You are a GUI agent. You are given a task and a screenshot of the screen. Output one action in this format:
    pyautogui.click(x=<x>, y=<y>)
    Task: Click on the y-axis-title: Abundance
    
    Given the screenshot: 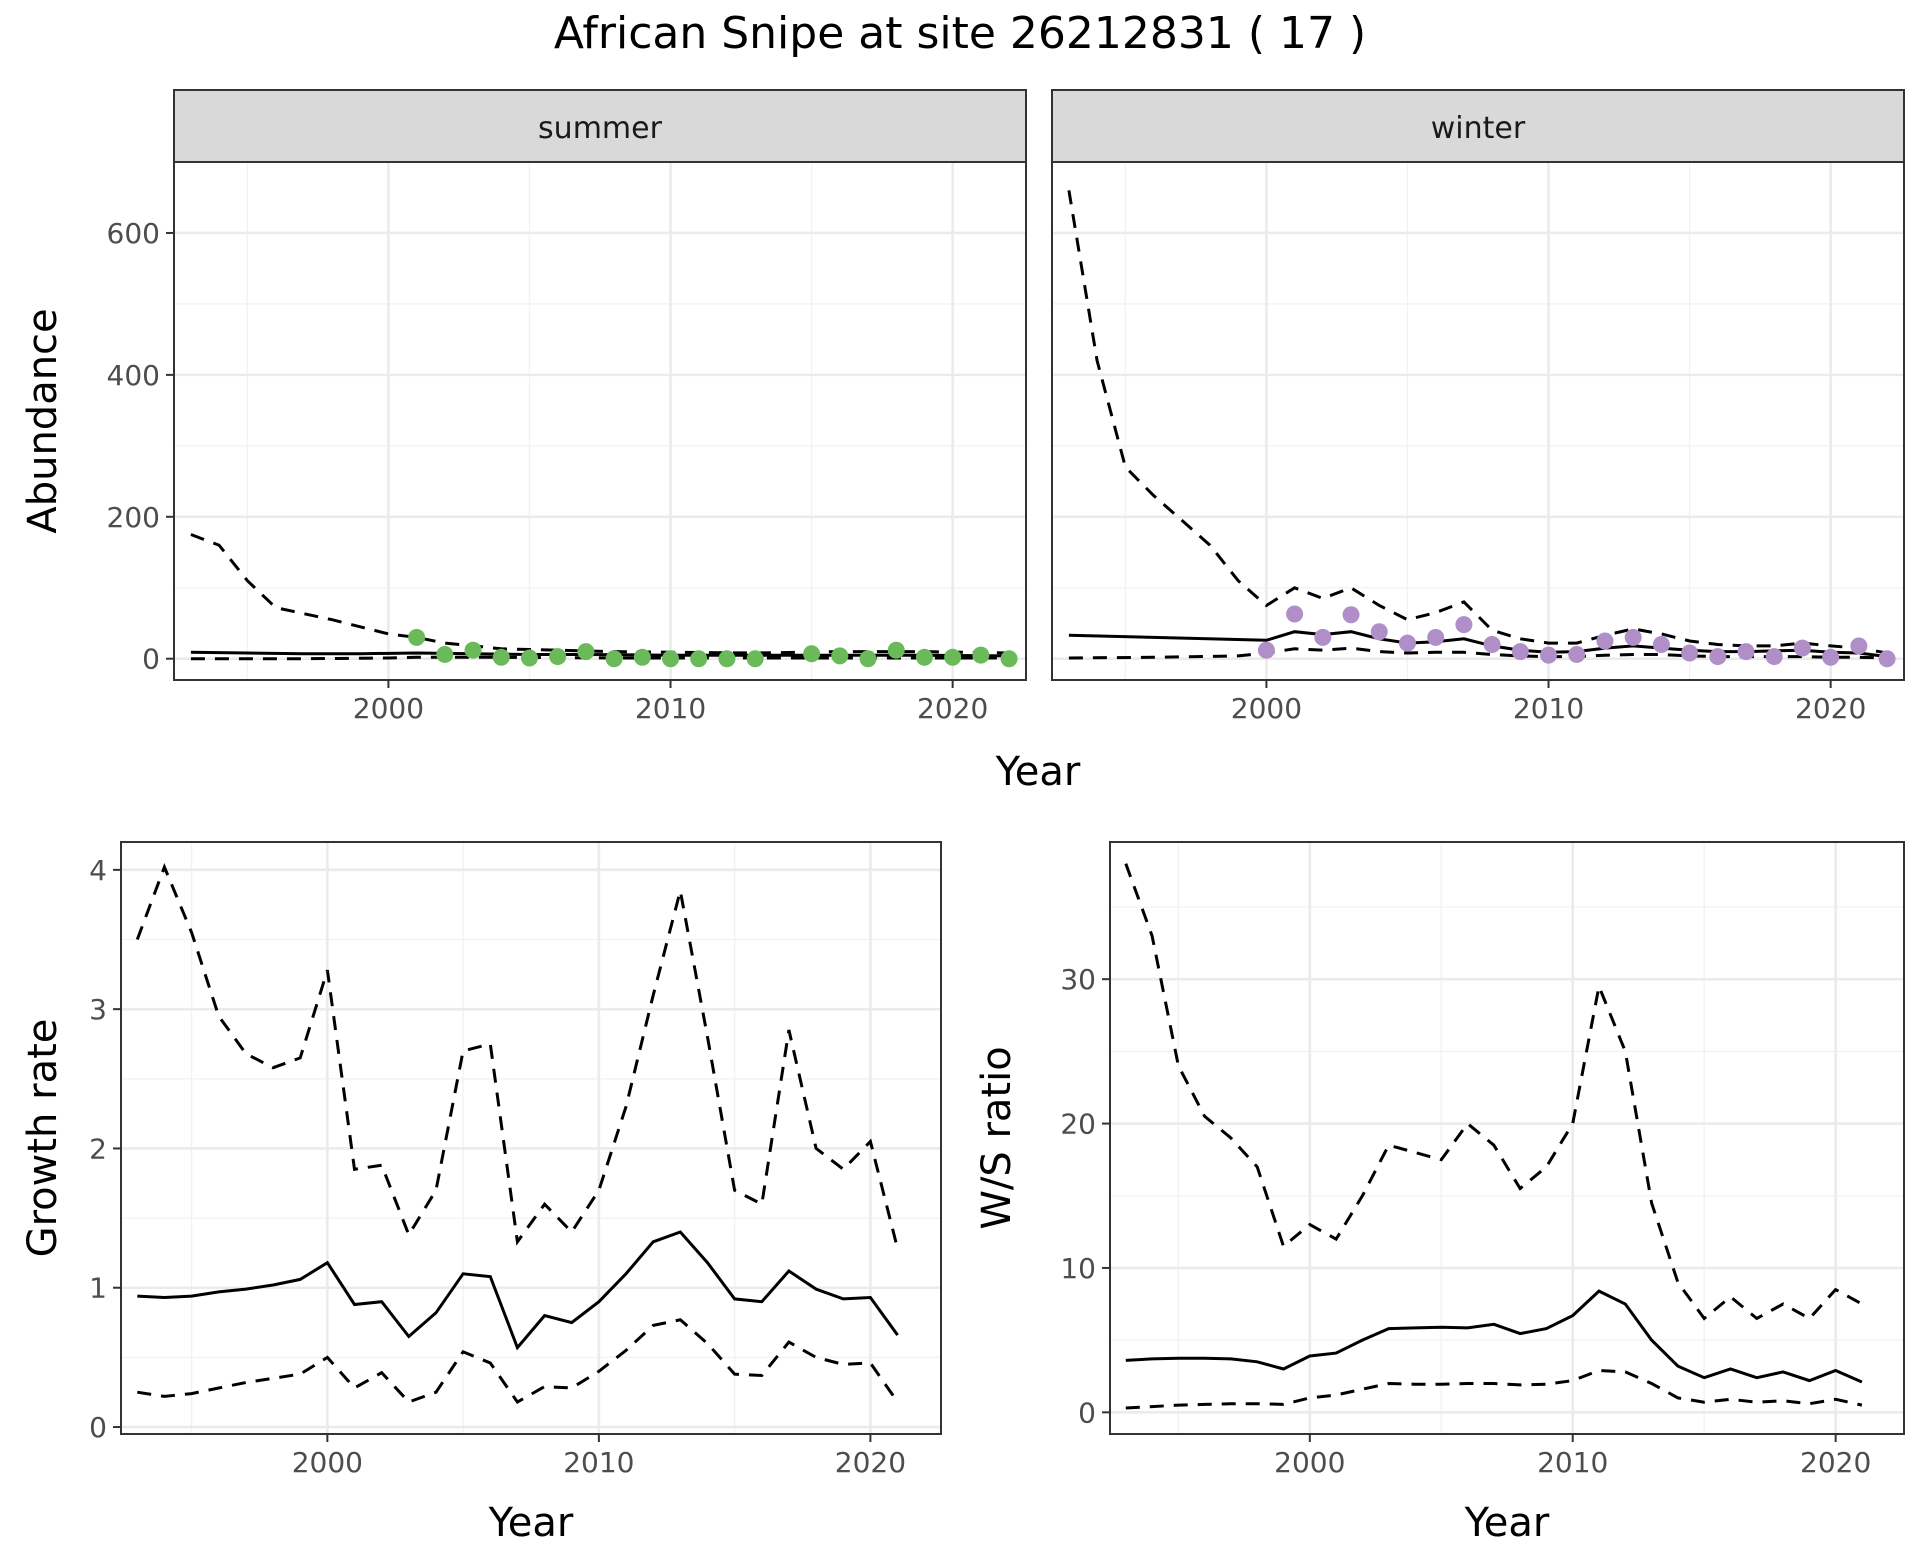 What is the action you would take?
    pyautogui.click(x=43, y=420)
    